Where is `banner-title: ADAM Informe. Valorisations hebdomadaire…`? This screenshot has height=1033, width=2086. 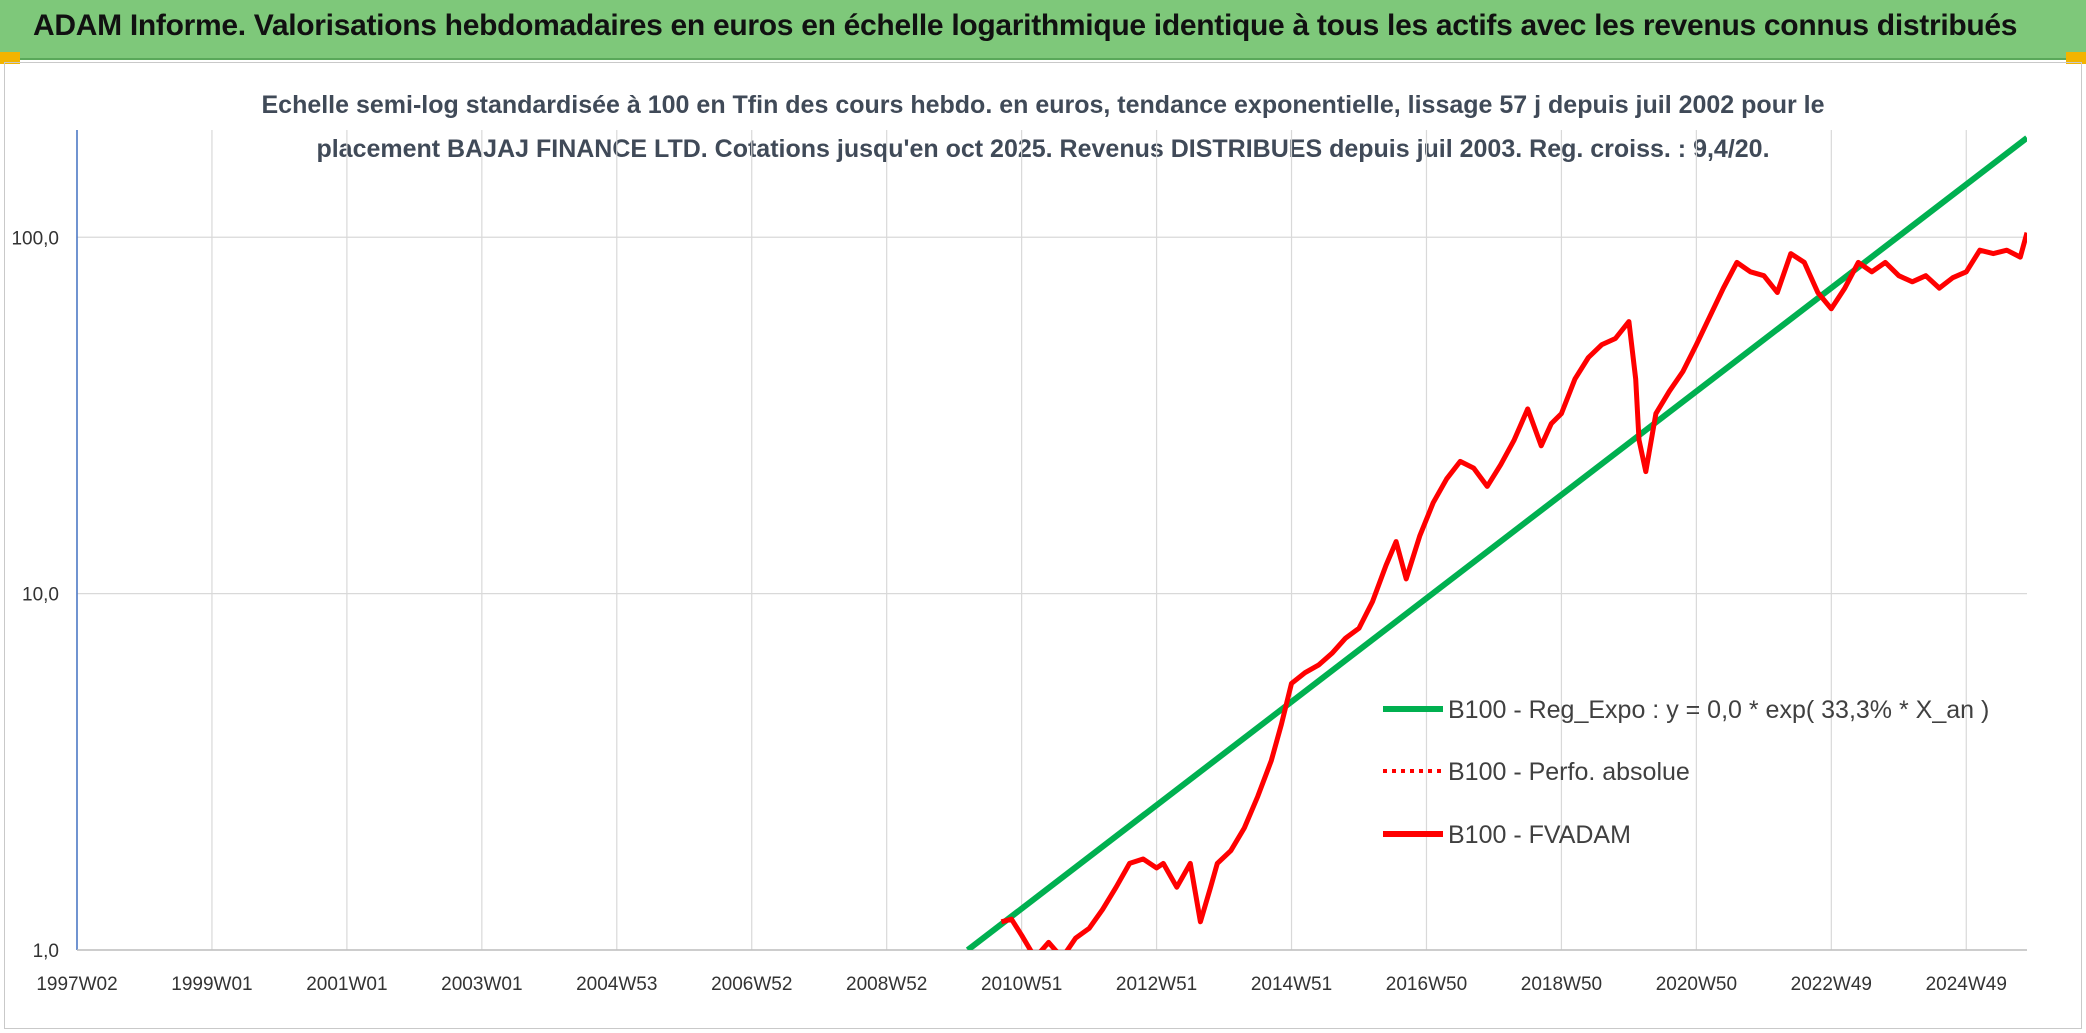
banner-title: ADAM Informe. Valorisations hebdomadaire… is located at coordinates (1025, 25).